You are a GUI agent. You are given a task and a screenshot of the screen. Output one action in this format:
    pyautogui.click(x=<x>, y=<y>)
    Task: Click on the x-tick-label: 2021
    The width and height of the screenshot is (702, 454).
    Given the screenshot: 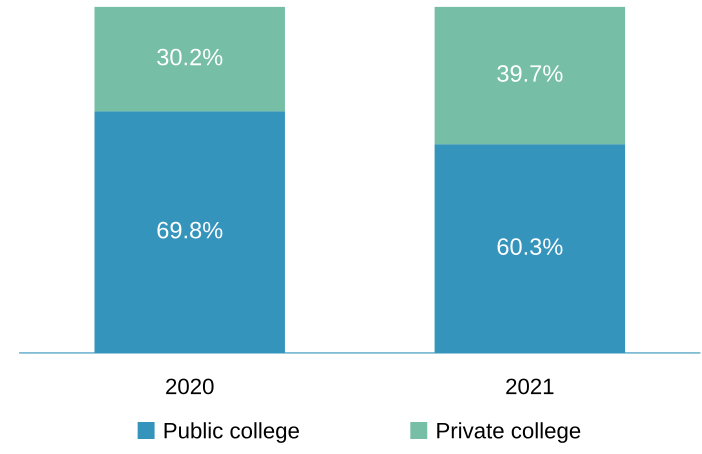 What is the action you would take?
    pyautogui.click(x=530, y=386)
    